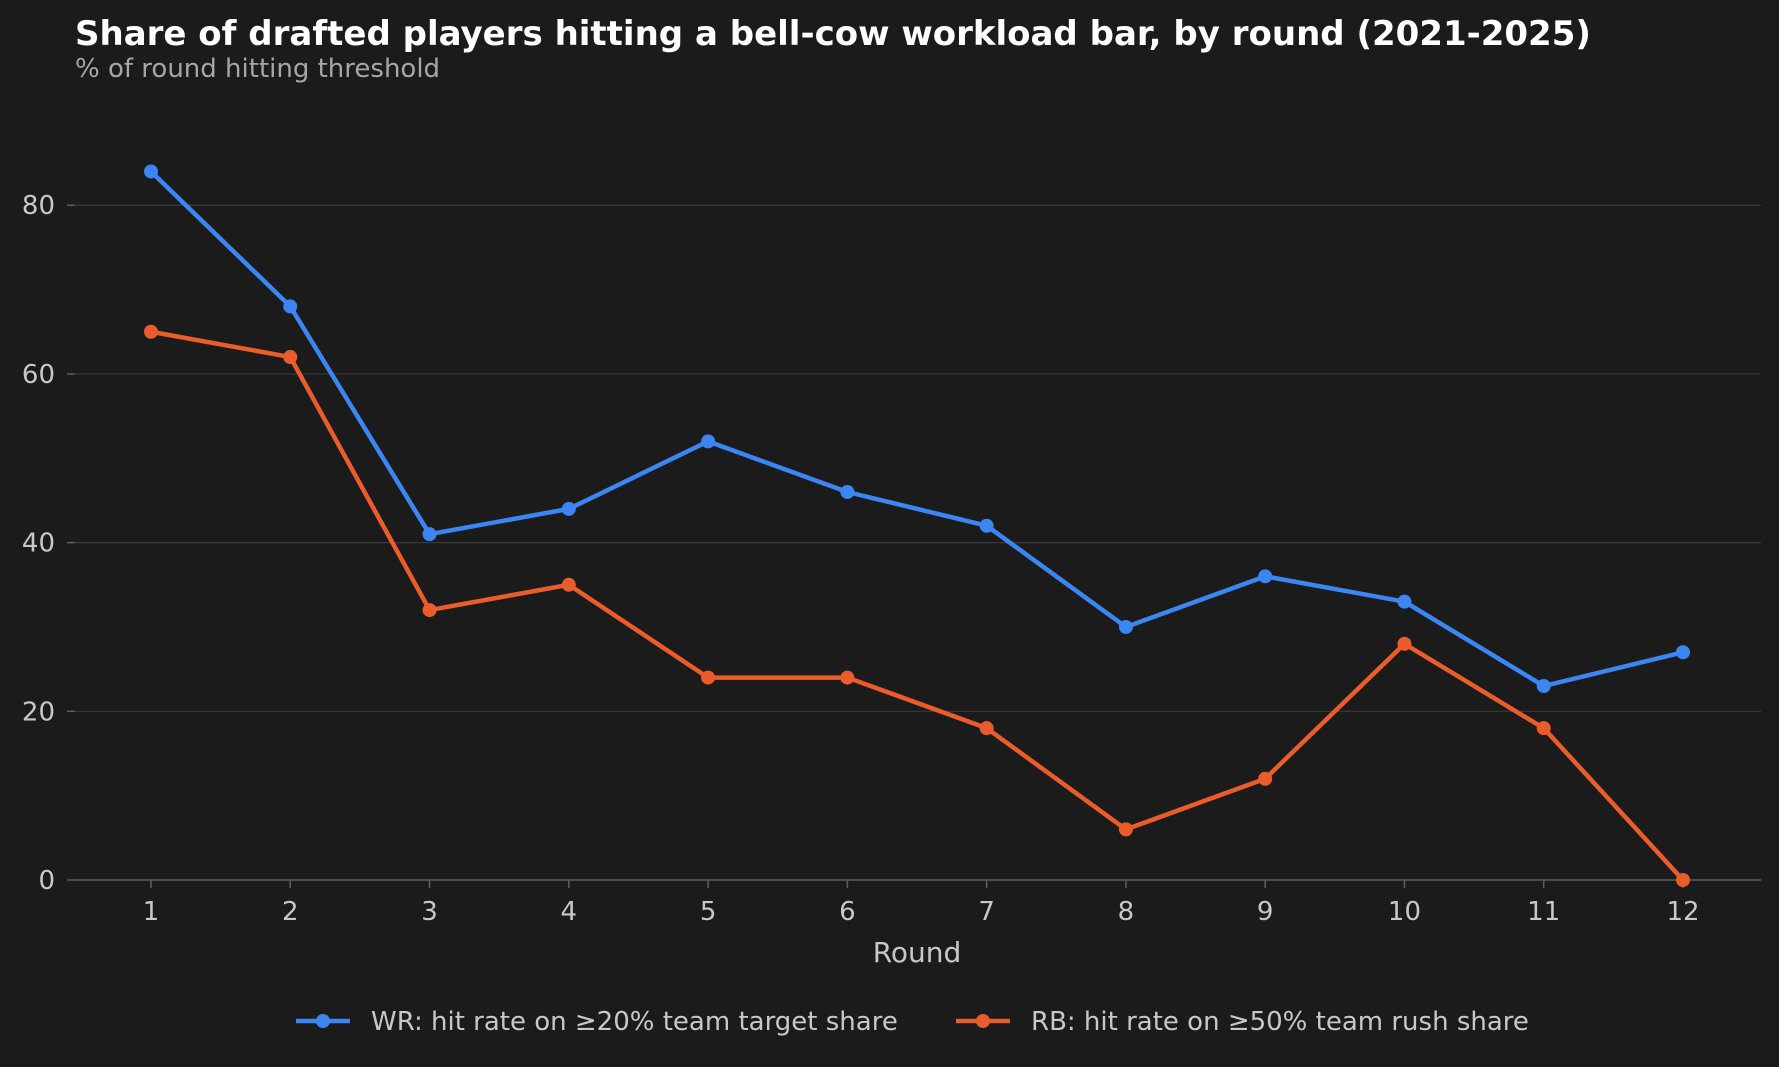  What do you see at coordinates (1543, 912) in the screenshot?
I see `x-tick-label: 11` at bounding box center [1543, 912].